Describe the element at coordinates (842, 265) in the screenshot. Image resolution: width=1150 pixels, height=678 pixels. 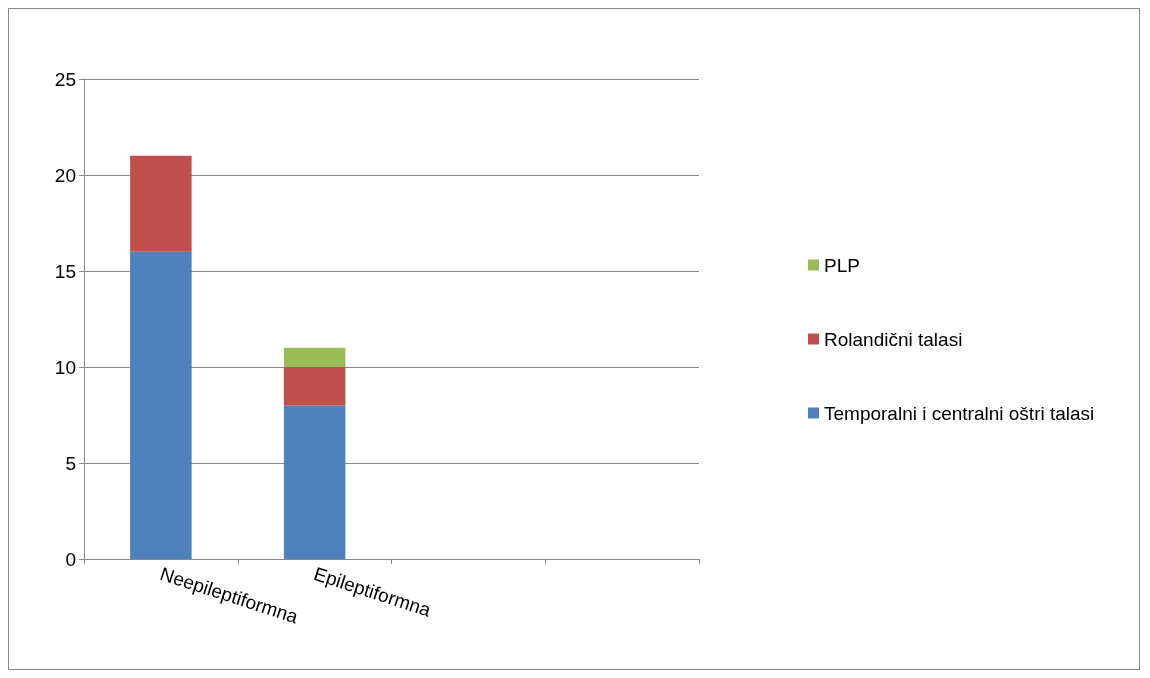
I see `legend-label: PLP` at that location.